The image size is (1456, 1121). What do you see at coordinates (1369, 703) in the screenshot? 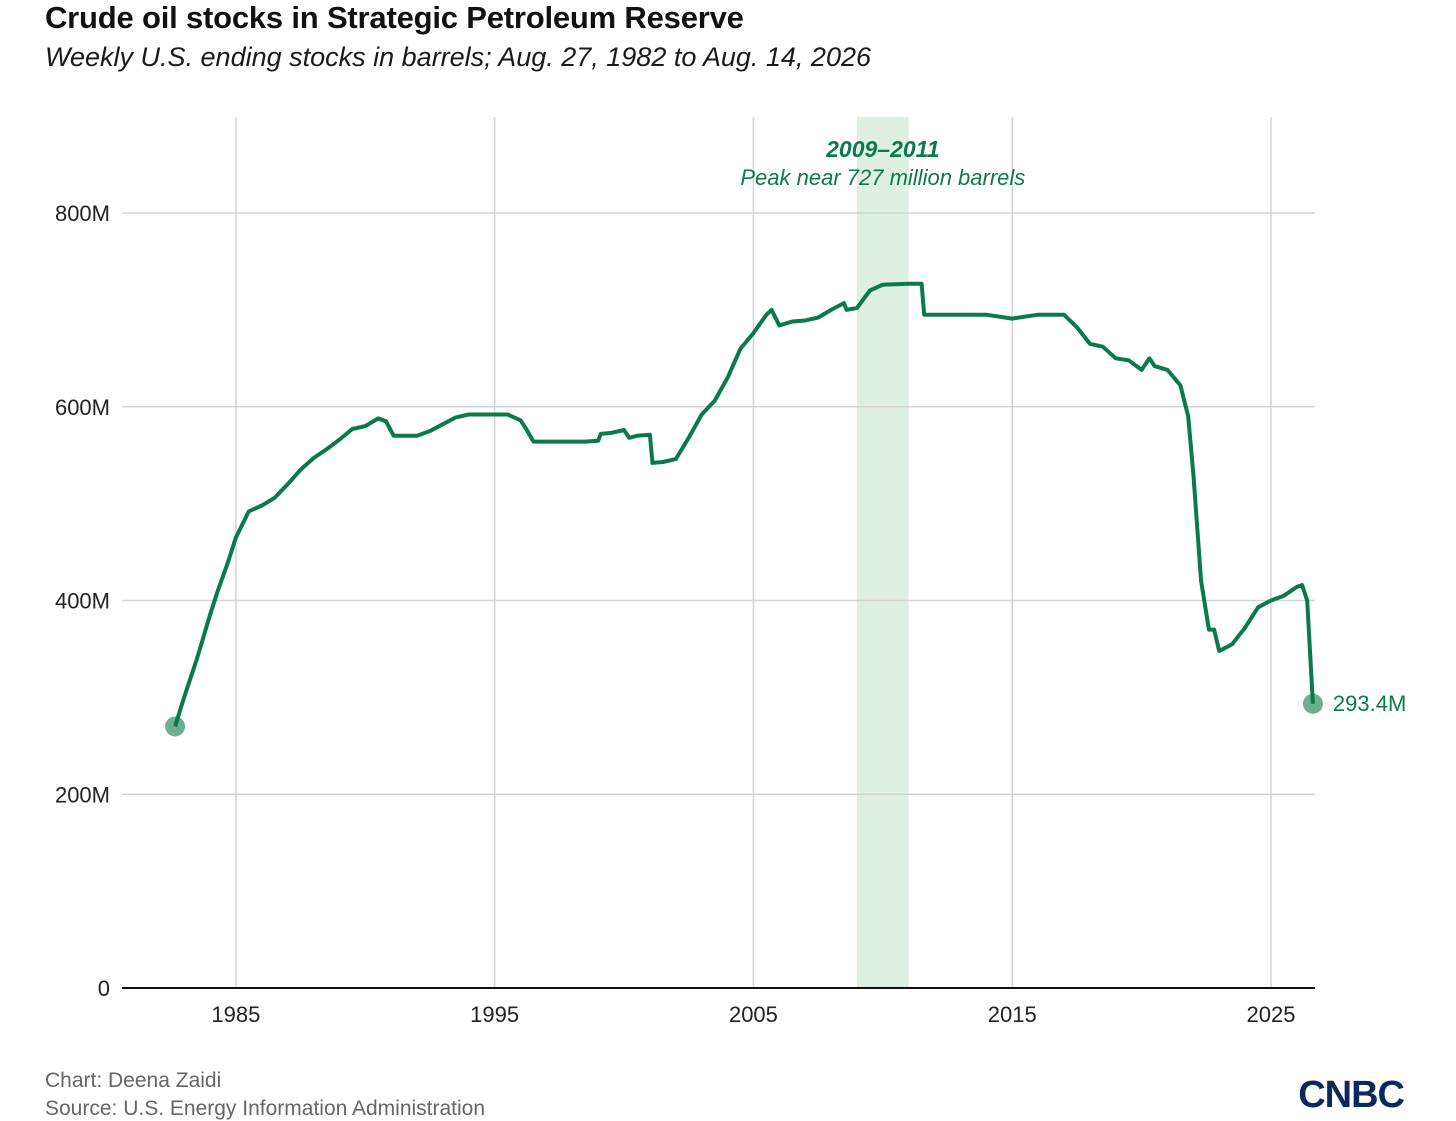
I see `end-value-label: 293.4M` at bounding box center [1369, 703].